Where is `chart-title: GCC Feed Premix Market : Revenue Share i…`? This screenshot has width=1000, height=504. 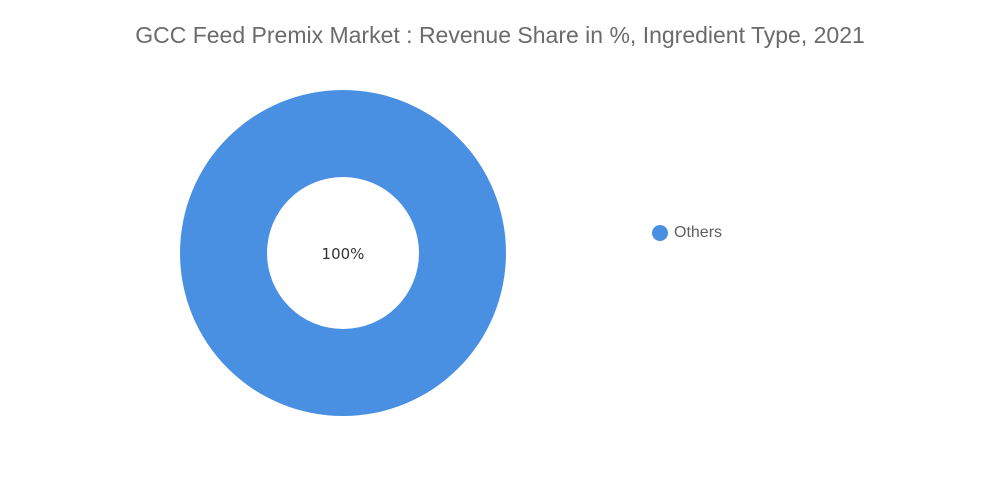
chart-title: GCC Feed Premix Market : Revenue Share i… is located at coordinates (500, 35).